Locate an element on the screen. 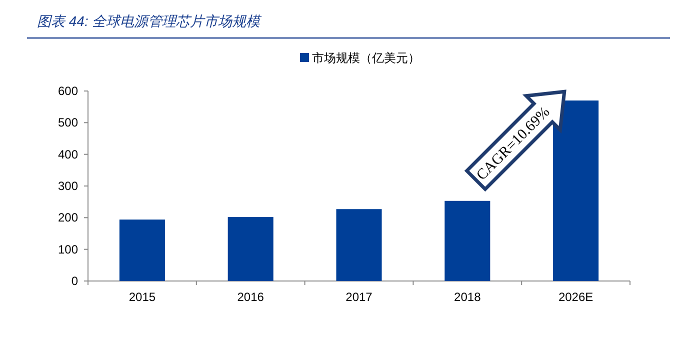 The image size is (677, 346). y-tick-label: 300 is located at coordinates (68, 186).